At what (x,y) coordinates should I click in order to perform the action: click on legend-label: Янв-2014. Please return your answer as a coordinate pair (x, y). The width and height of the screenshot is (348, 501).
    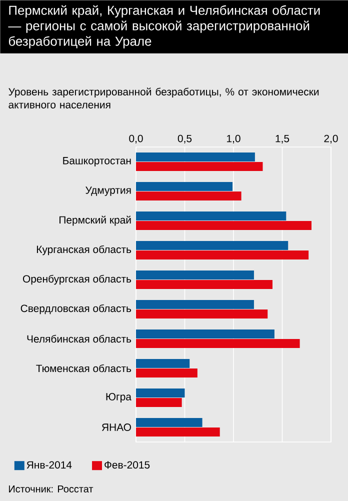
    Looking at the image, I should click on (49, 465).